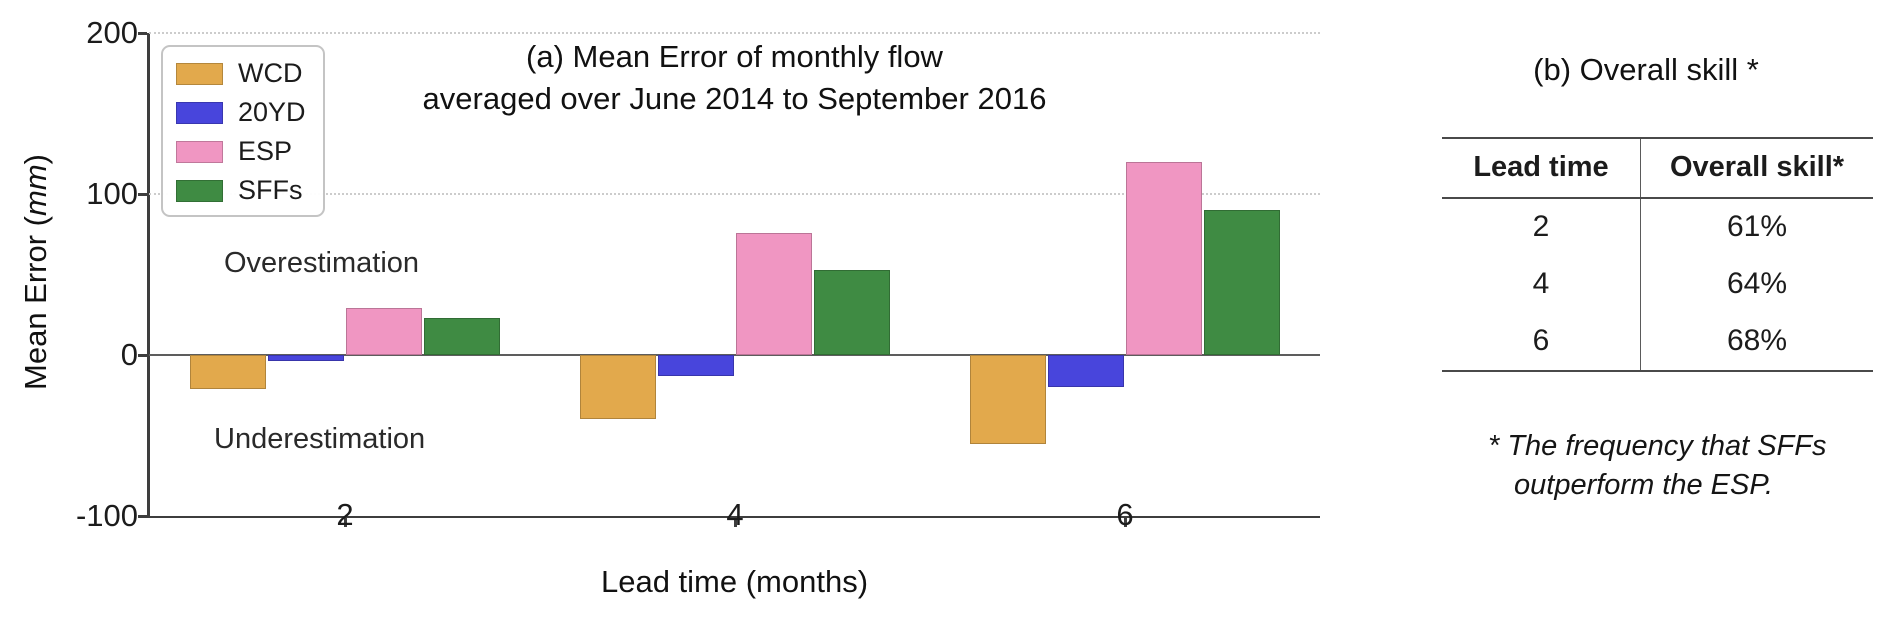 This screenshot has height=620, width=1892. I want to click on y-tick-label-0: 0, so click(129, 354).